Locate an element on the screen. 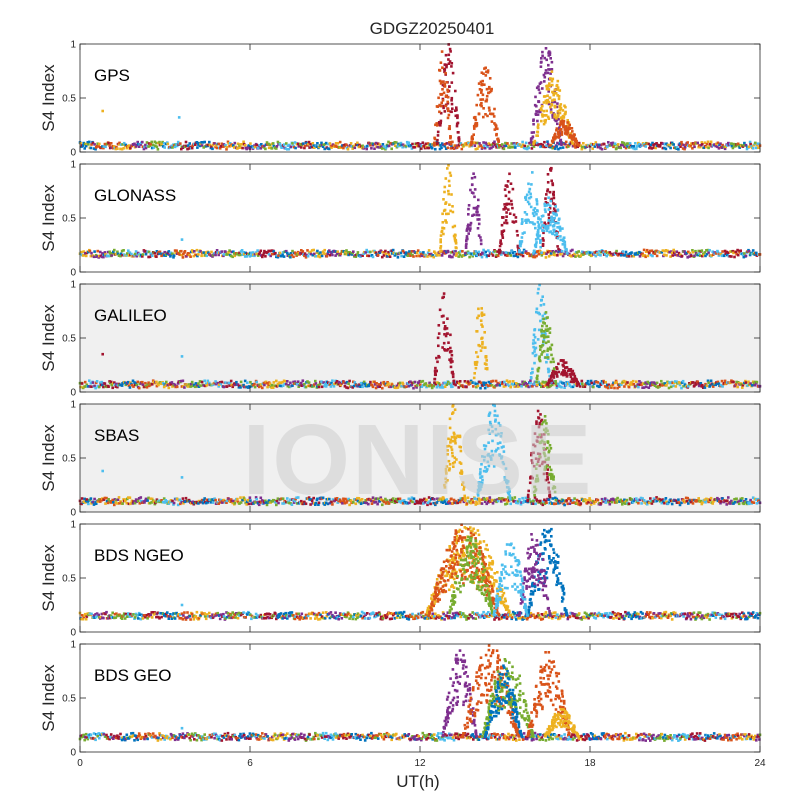 The image size is (800, 800). scatter-points-galileo is located at coordinates (420, 336).